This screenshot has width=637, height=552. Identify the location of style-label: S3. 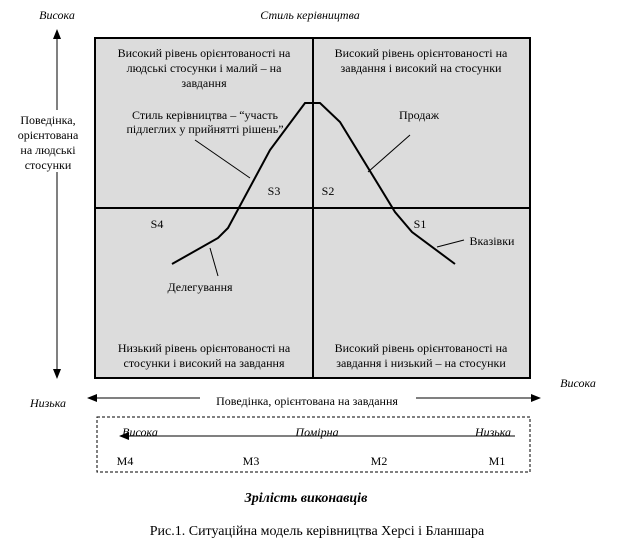
(274, 191).